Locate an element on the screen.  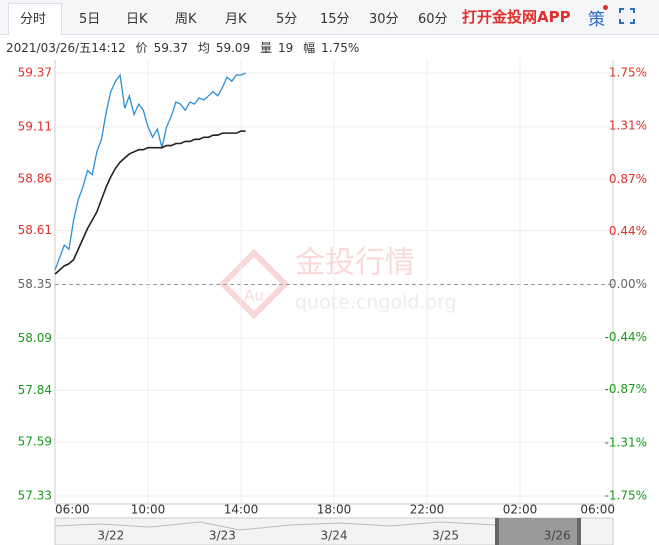
tab: 日K is located at coordinates (137, 19).